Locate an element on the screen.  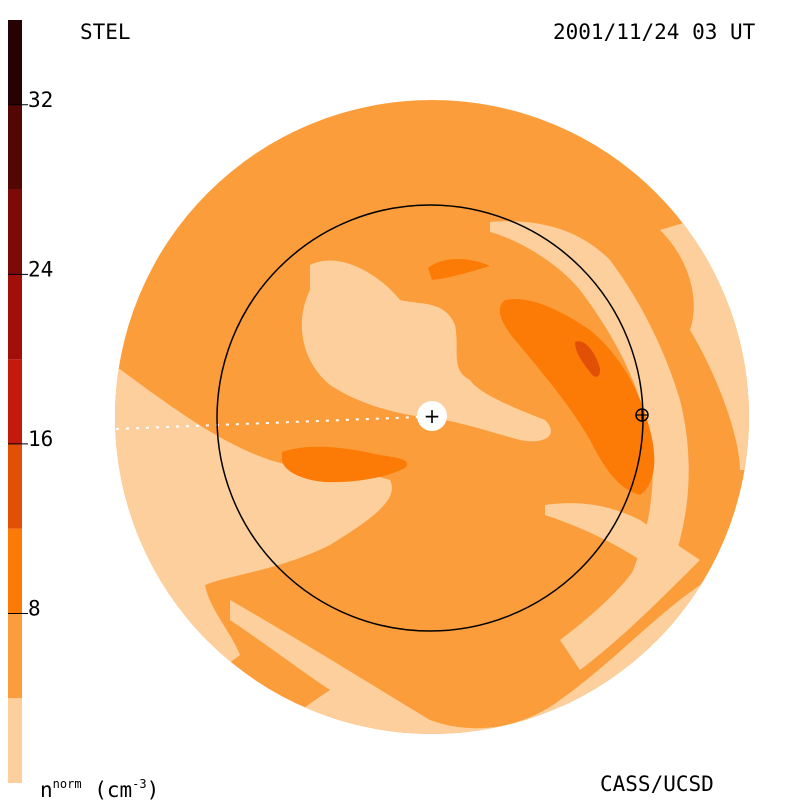
sun-marker-icon: + is located at coordinates (432, 416).